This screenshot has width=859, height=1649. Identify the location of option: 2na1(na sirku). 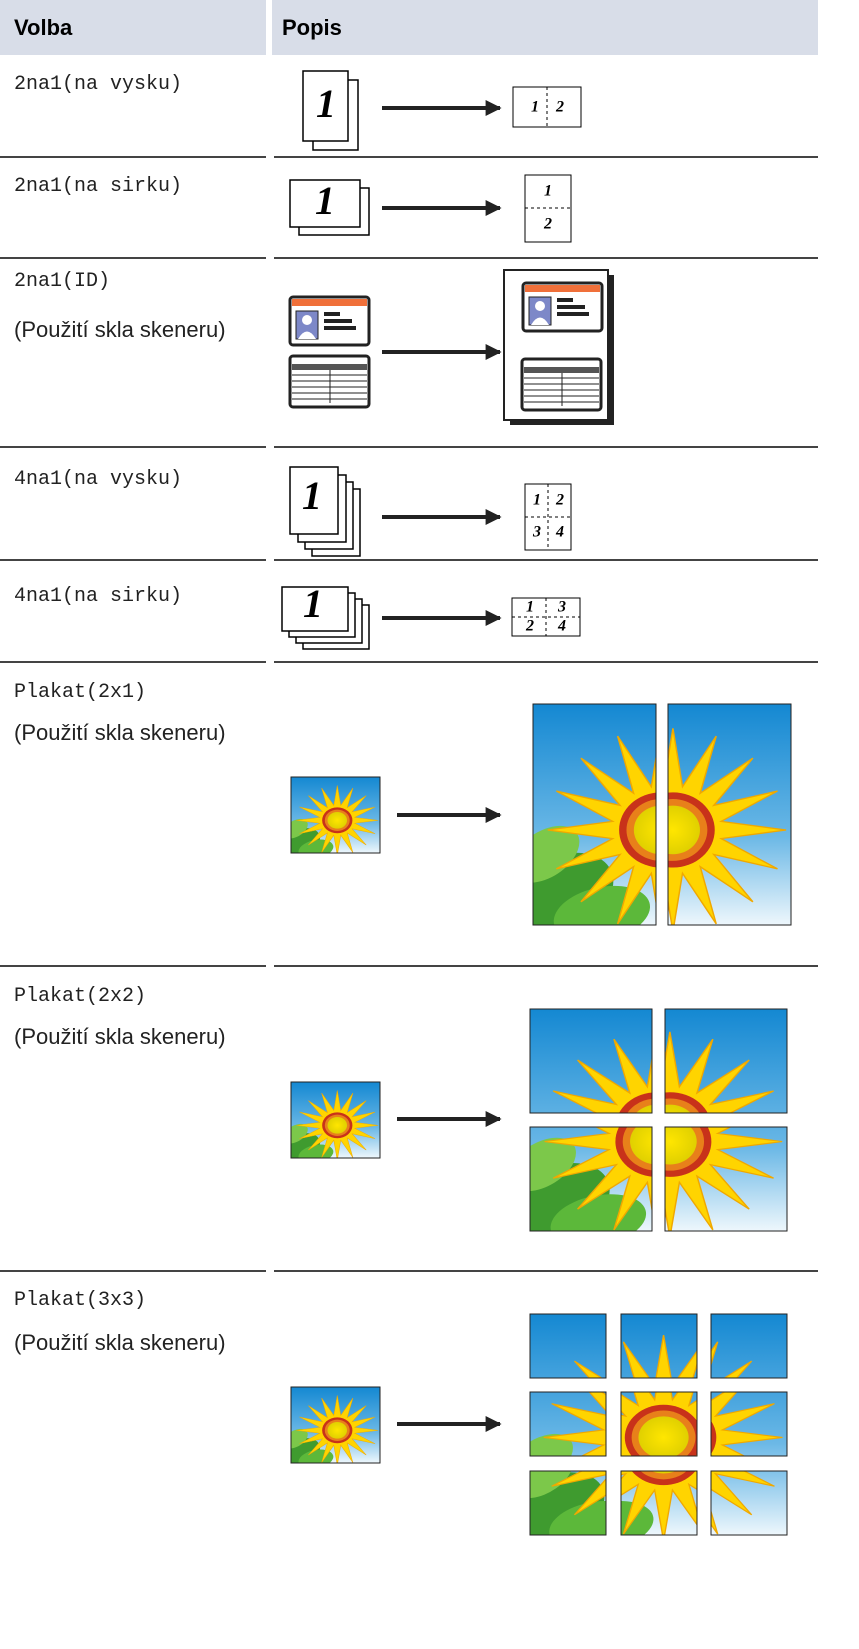
(98, 186).